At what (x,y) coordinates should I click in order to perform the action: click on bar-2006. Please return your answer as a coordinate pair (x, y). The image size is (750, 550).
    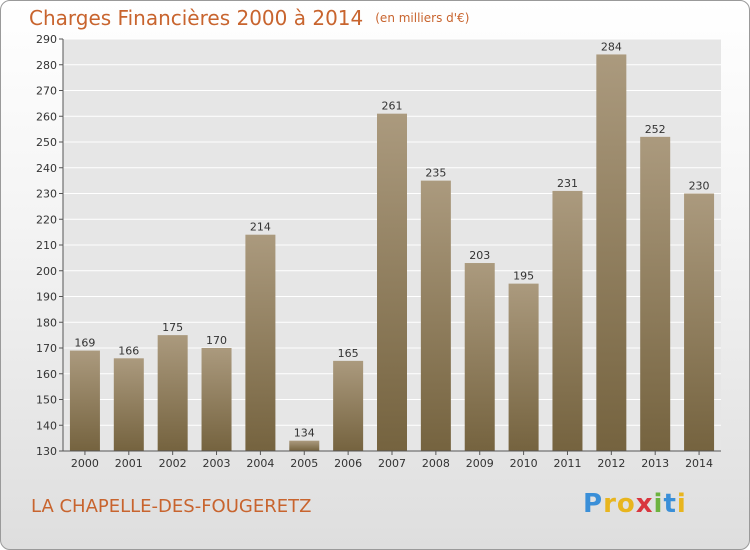
    Looking at the image, I should click on (348, 405).